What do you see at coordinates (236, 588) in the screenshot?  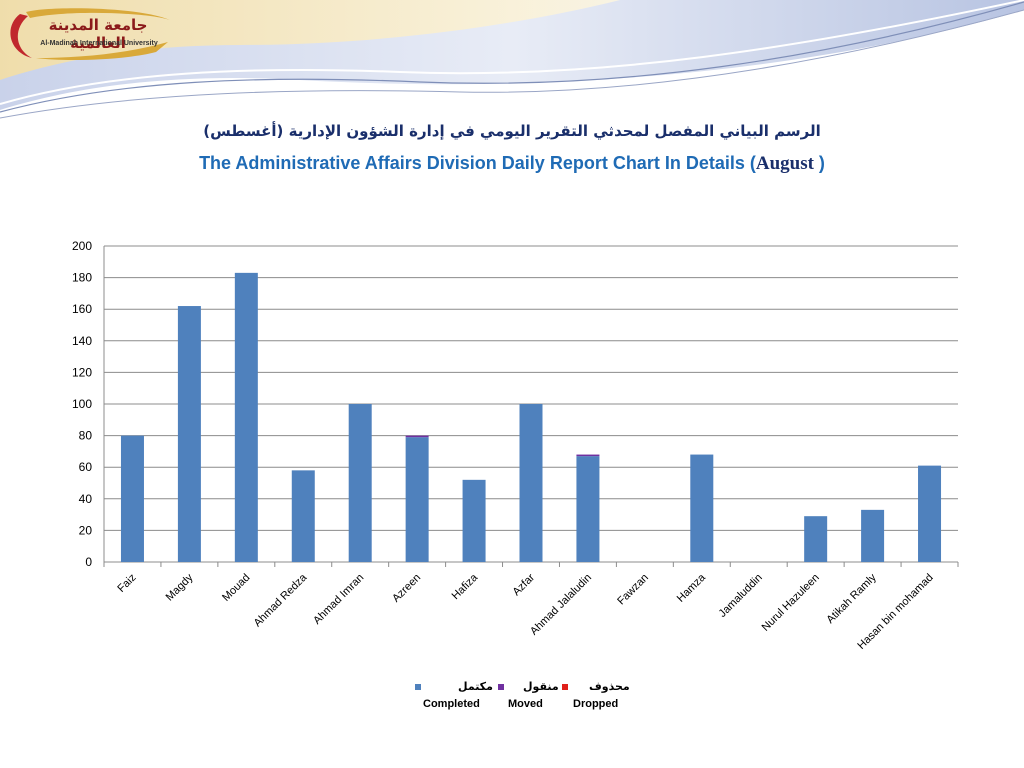 I see `x-tick-label: Mouad` at bounding box center [236, 588].